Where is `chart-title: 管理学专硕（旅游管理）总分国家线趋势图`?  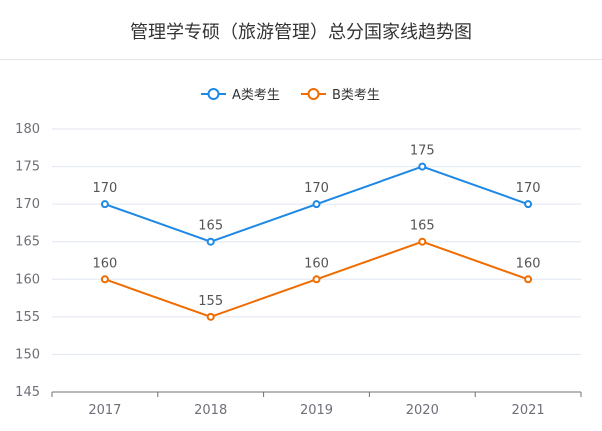
chart-title: 管理学专硕（旅游管理）总分国家线趋势图 is located at coordinates (301, 32).